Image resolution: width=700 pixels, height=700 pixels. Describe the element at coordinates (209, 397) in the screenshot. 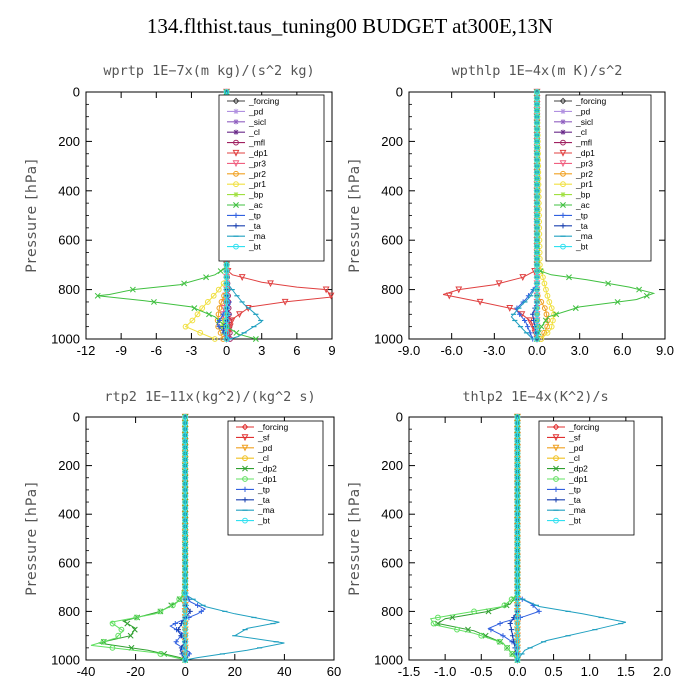

I see `panel-title: rtp2 1E−11x(kg^2)/(kg^2 s)` at that location.